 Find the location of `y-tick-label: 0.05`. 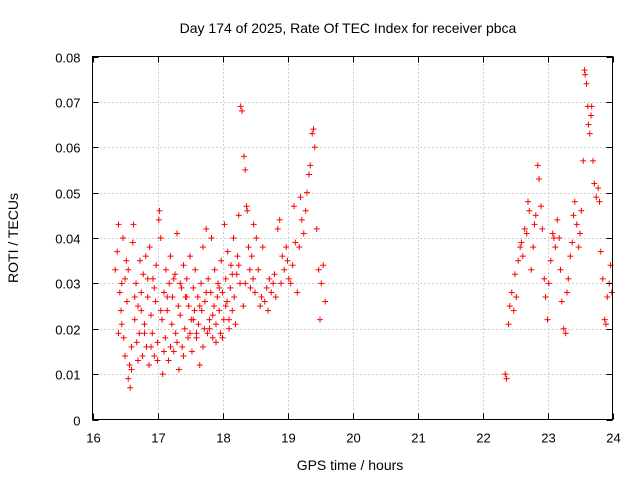

y-tick-label: 0.05 is located at coordinates (67, 194).